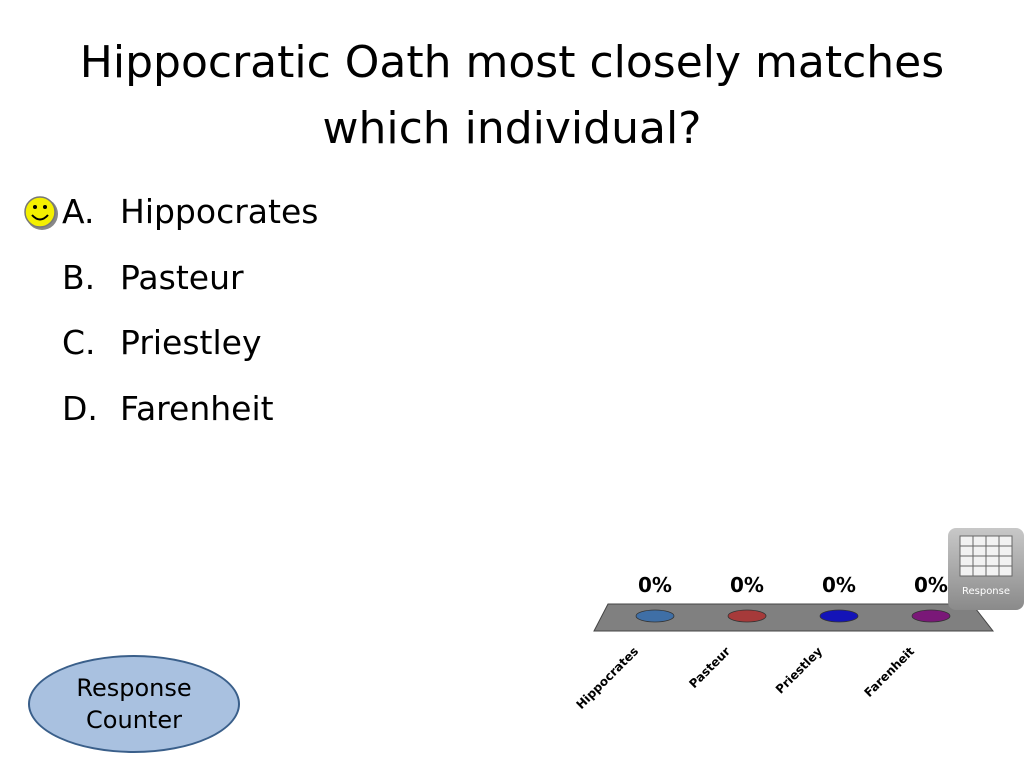 Image resolution: width=1024 pixels, height=768 pixels. I want to click on category-label: Priestley, so click(799, 670).